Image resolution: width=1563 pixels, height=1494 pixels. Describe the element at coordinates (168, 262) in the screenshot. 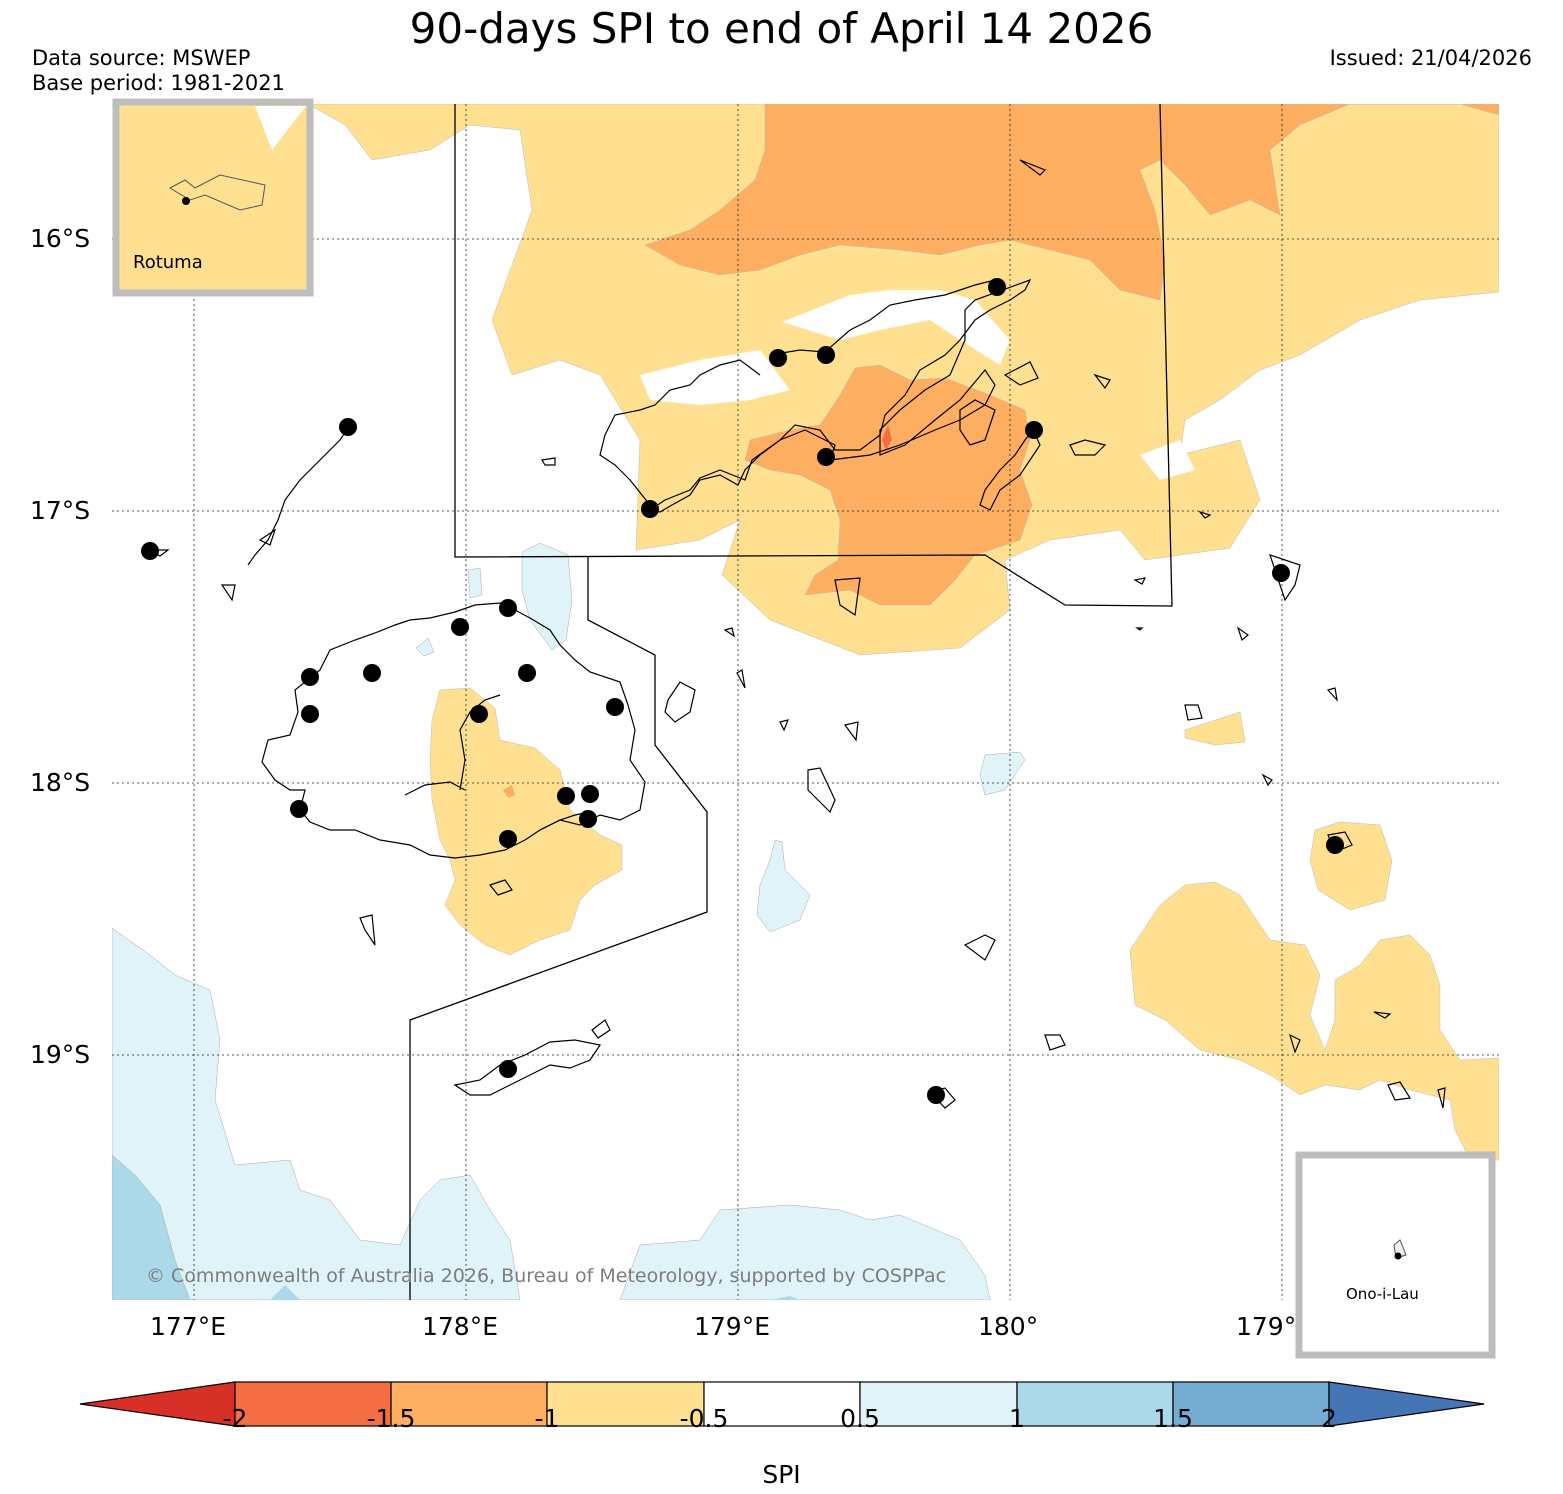

I see `rotuma-label: Rotuma` at that location.